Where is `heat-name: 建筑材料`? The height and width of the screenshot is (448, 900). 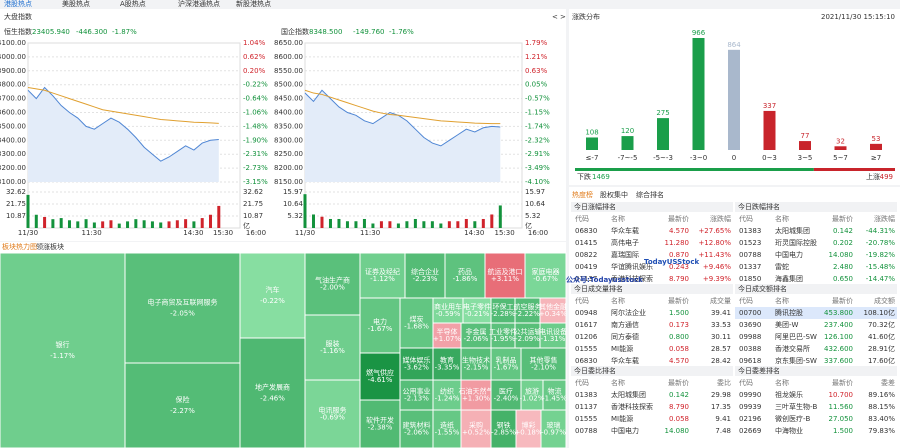
heat-name: 建筑材料 is located at coordinates (417, 425).